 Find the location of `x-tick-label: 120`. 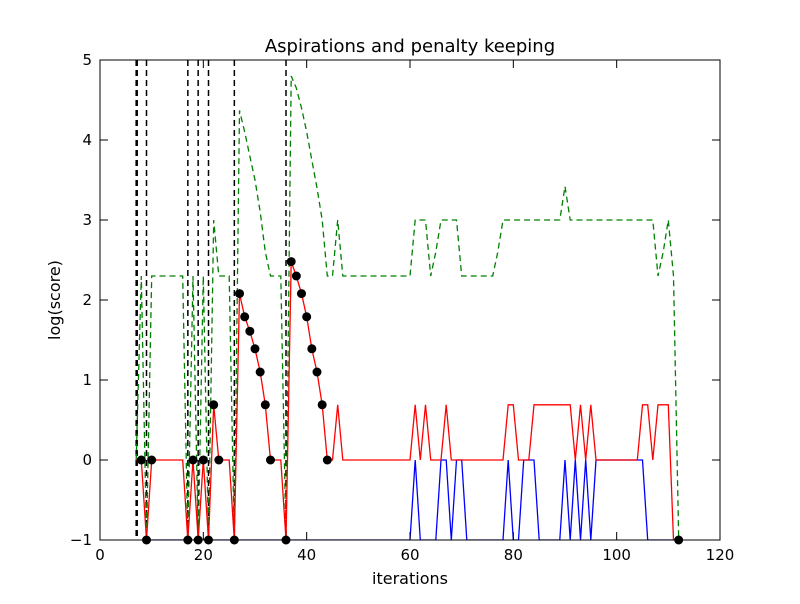

x-tick-label: 120 is located at coordinates (720, 555).